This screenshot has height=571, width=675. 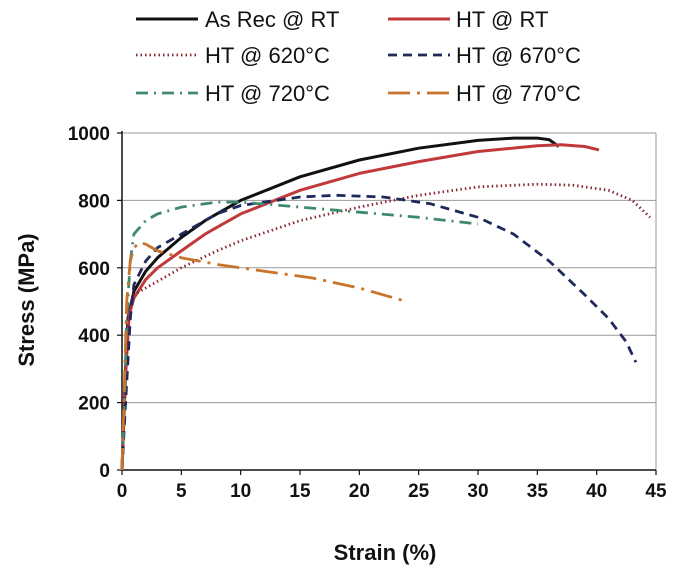 What do you see at coordinates (94, 201) in the screenshot?
I see `y-tick-label: 800` at bounding box center [94, 201].